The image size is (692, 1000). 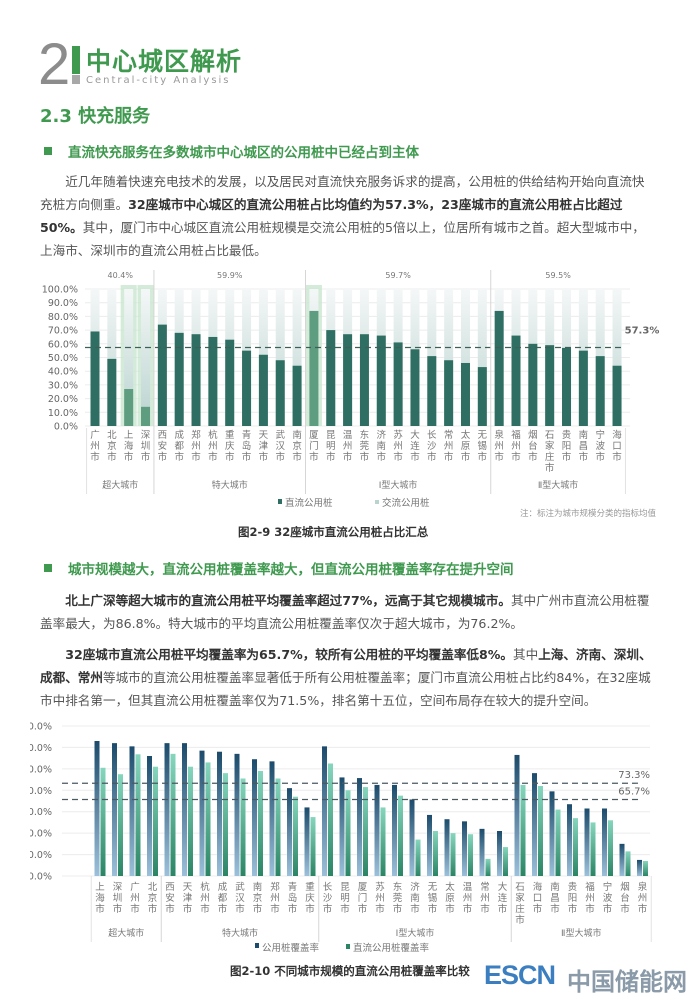 What do you see at coordinates (63, 399) in the screenshot?
I see `y-tick-label: 20.0%` at bounding box center [63, 399].